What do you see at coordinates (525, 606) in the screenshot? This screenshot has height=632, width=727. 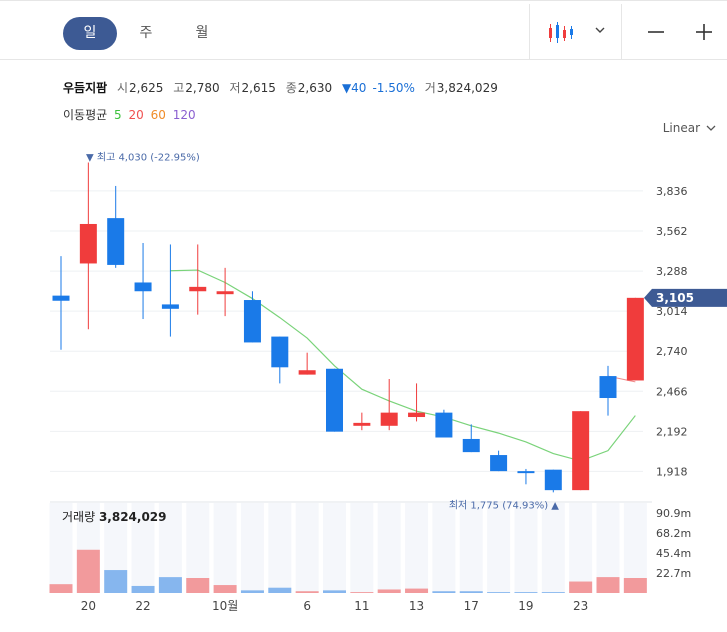 I see `x-tick-label: 19` at bounding box center [525, 606].